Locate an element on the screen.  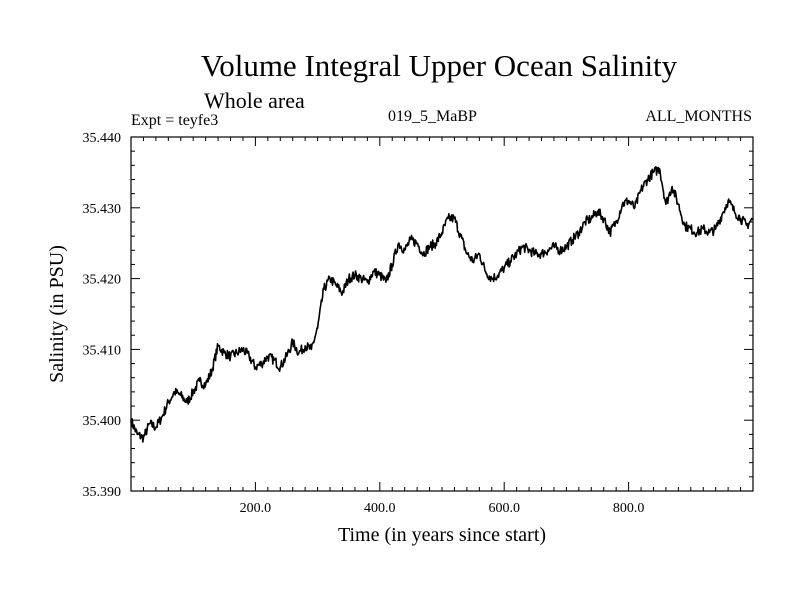
chart-title: Volume Integral Upper Ocean Salinity is located at coordinates (439, 65).